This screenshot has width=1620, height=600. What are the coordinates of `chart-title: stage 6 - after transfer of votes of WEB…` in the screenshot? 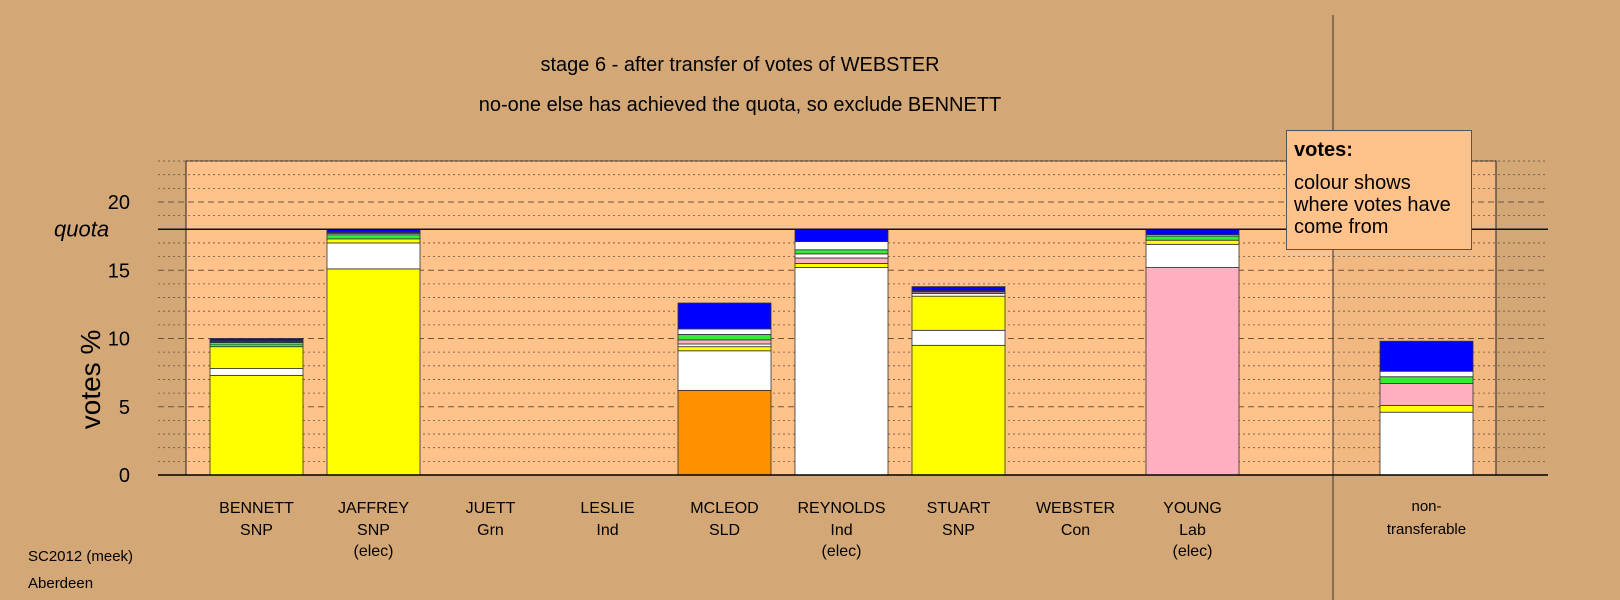 It's located at (740, 65).